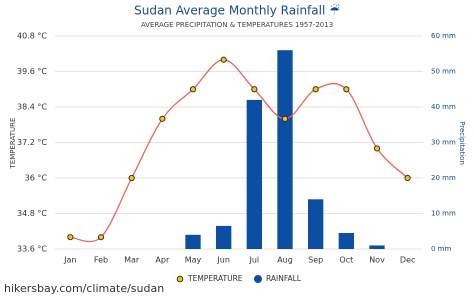  I want to click on y2-tick-label: 20 mm, so click(443, 178).